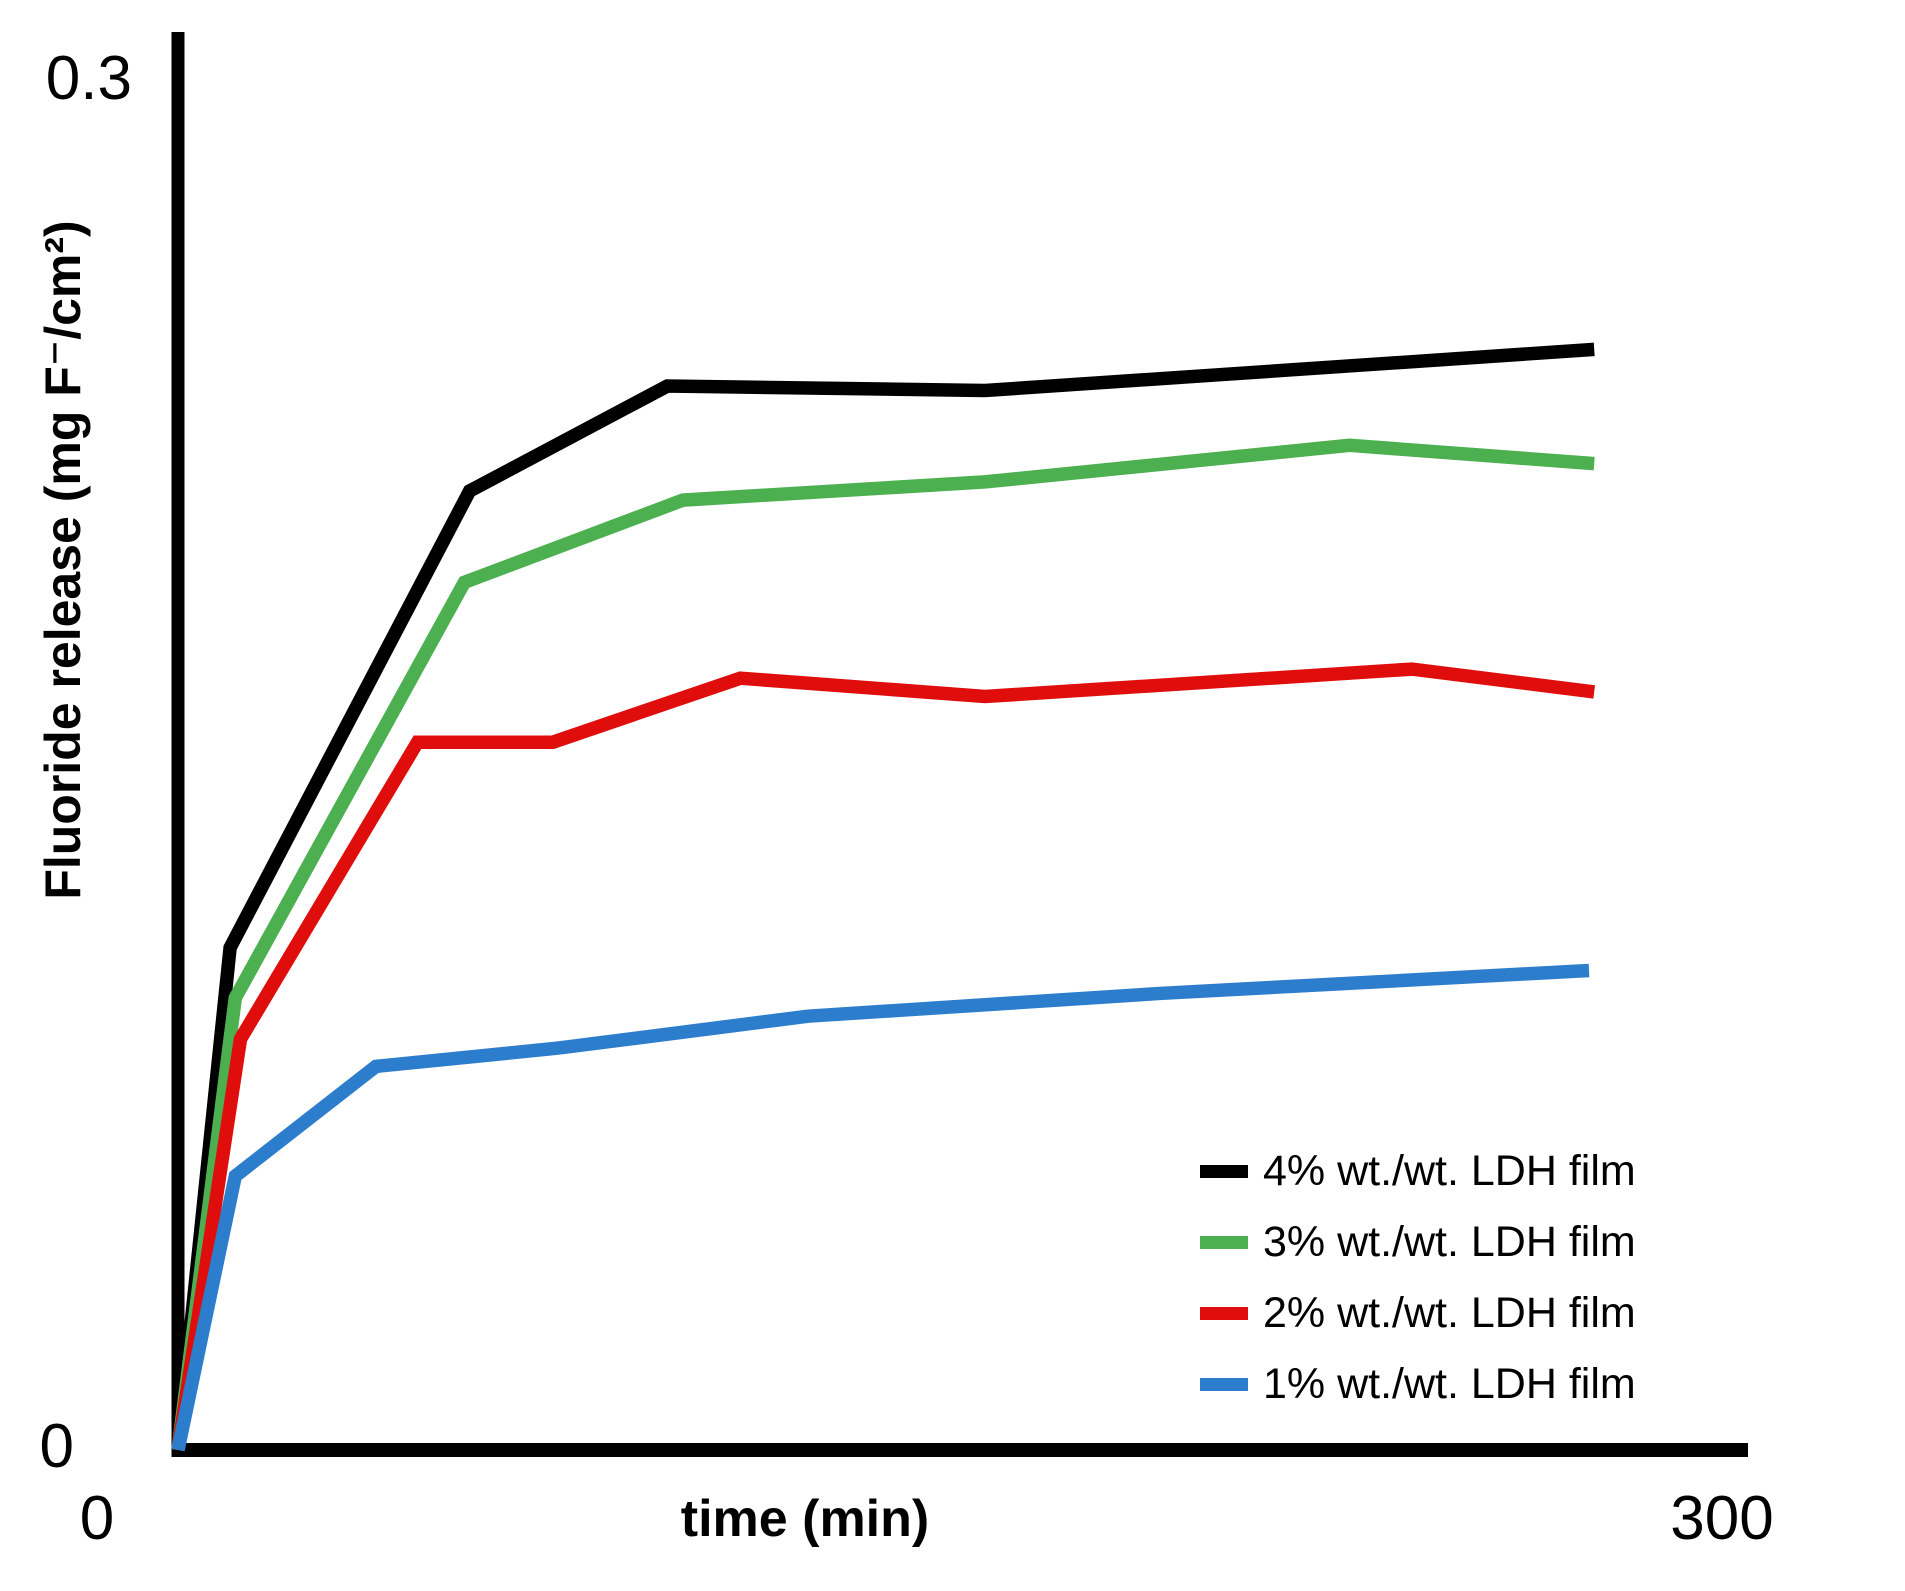  I want to click on legend-item-2pct: 2% wt./wt. LDH film, so click(1418, 1313).